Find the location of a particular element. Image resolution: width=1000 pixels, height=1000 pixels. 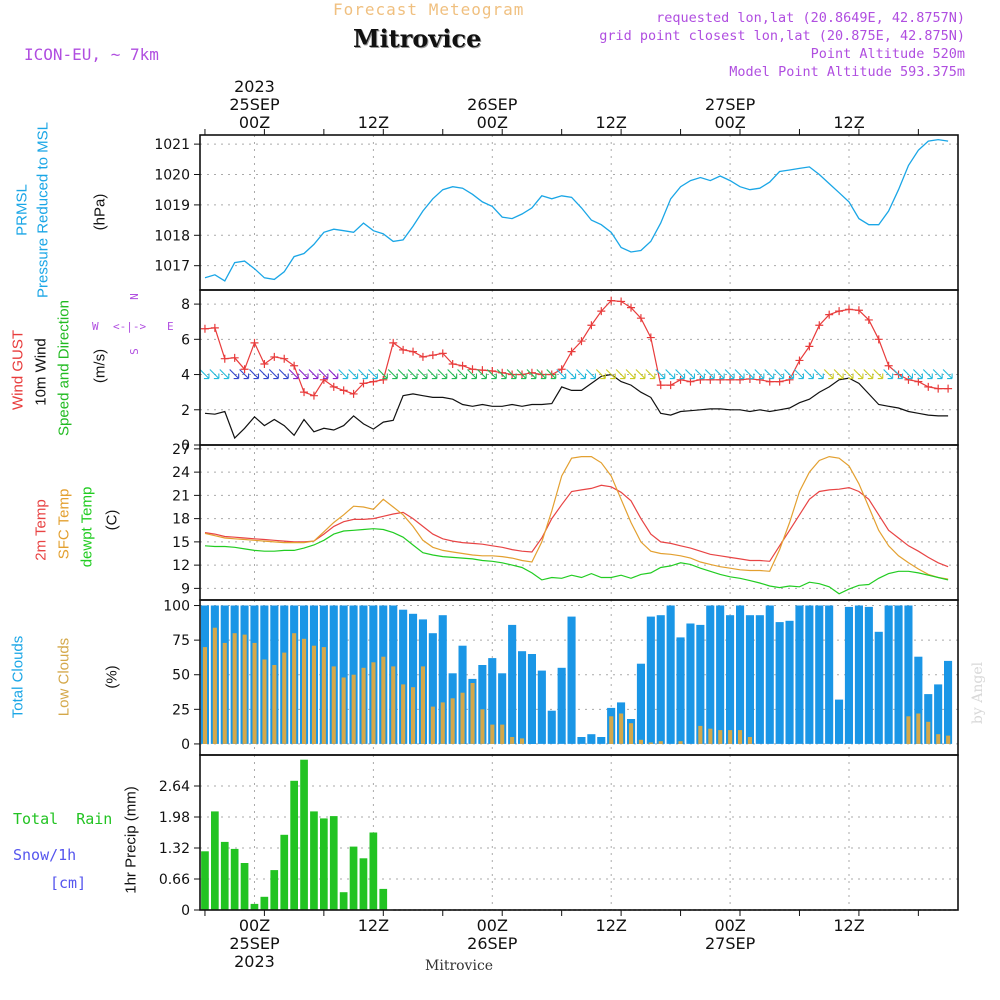

station-title: Mitrovice is located at coordinates (417, 38).